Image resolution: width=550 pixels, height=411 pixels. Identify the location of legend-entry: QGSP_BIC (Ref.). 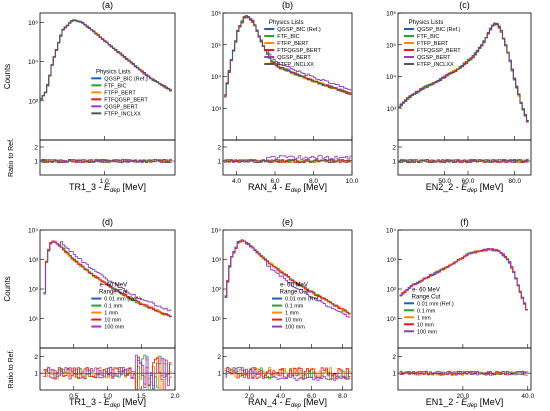
(299, 30).